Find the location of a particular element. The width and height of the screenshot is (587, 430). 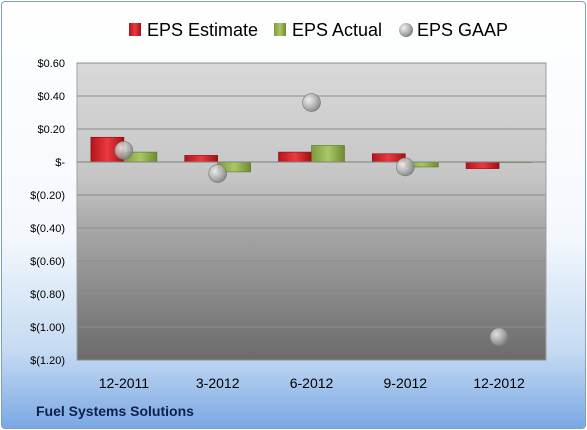

y-tick-label: $(0.20) is located at coordinates (47, 196).